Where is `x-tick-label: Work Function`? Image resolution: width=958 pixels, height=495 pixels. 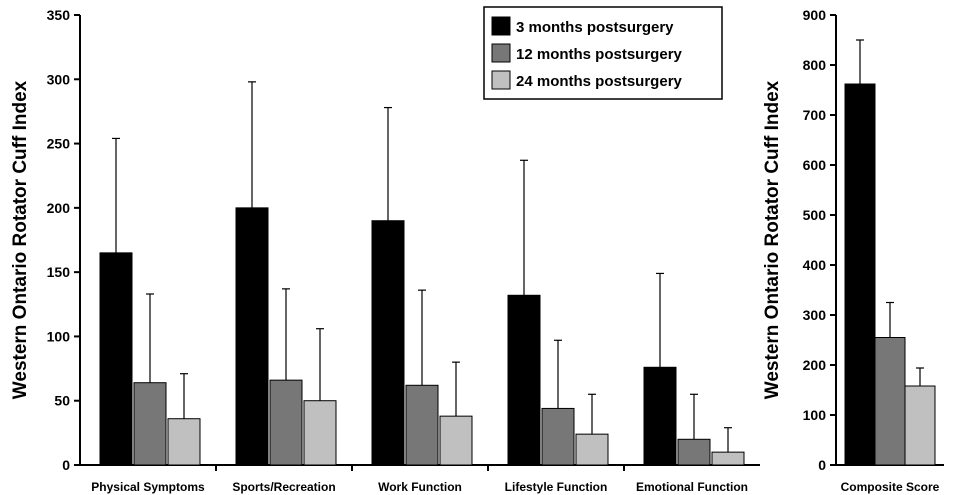 x-tick-label: Work Function is located at coordinates (420, 487).